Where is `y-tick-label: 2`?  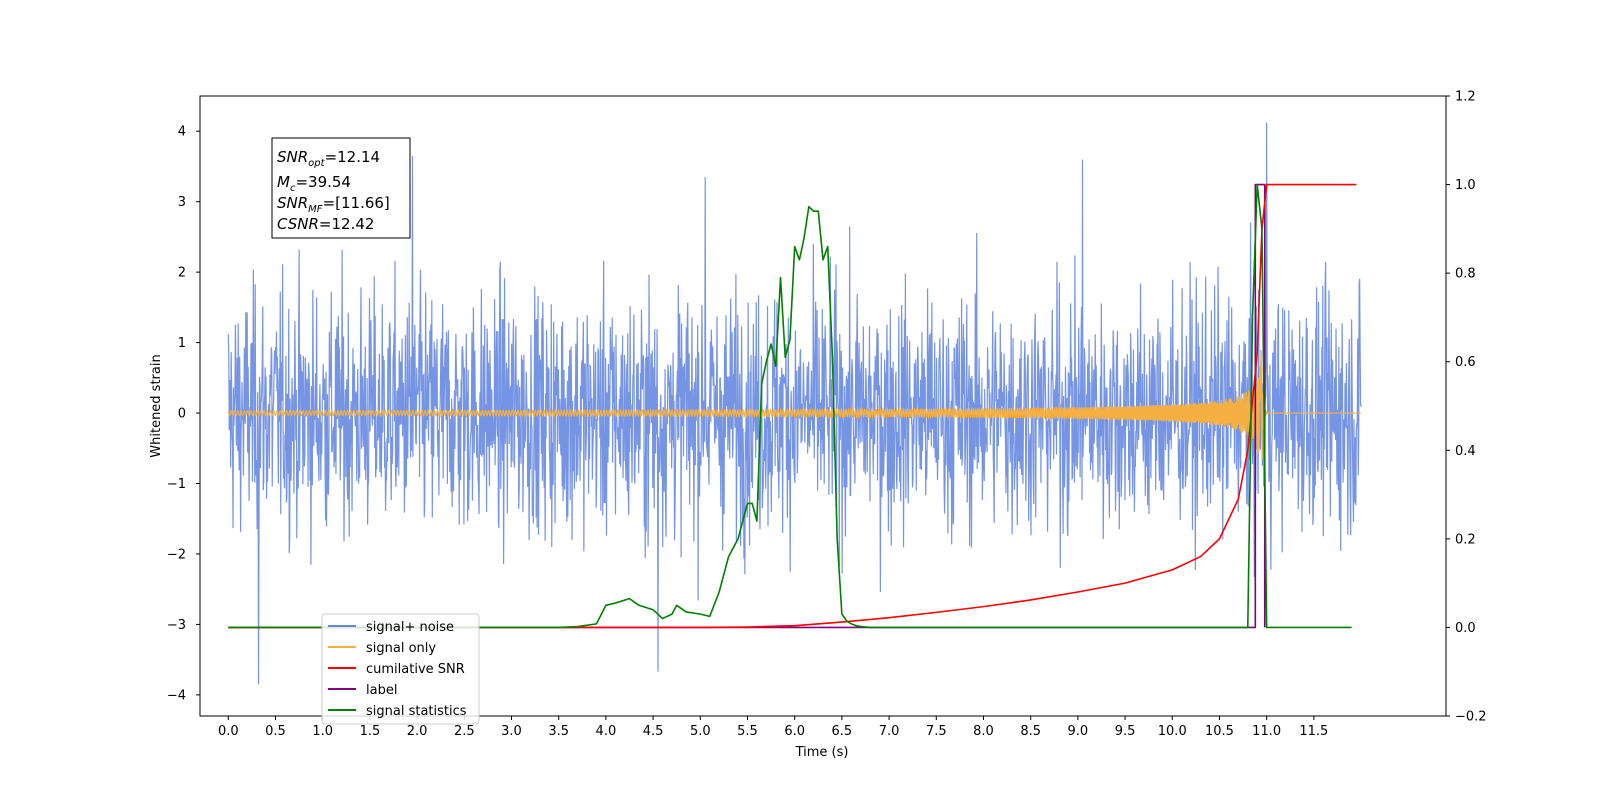
y-tick-label: 2 is located at coordinates (182, 273).